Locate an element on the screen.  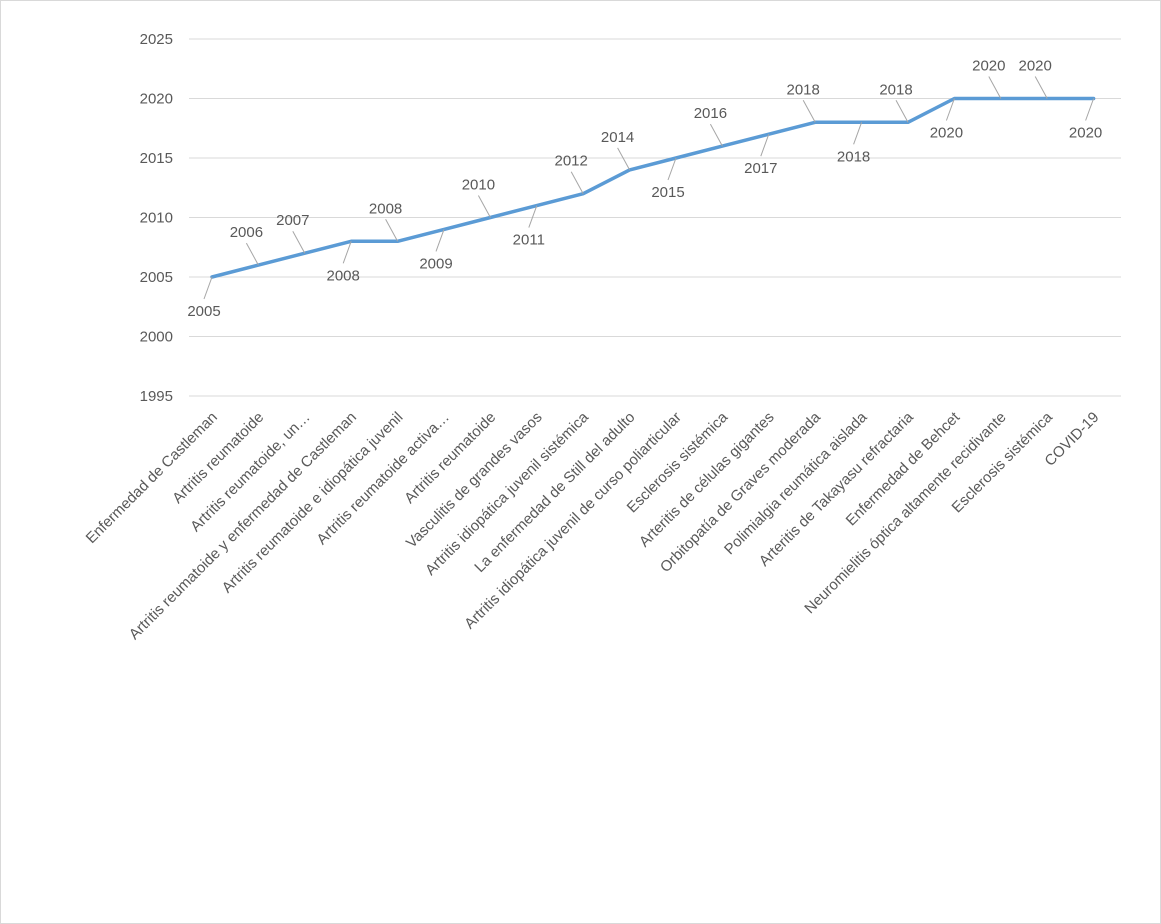
y-tick-label: 2025 is located at coordinates (156, 39).